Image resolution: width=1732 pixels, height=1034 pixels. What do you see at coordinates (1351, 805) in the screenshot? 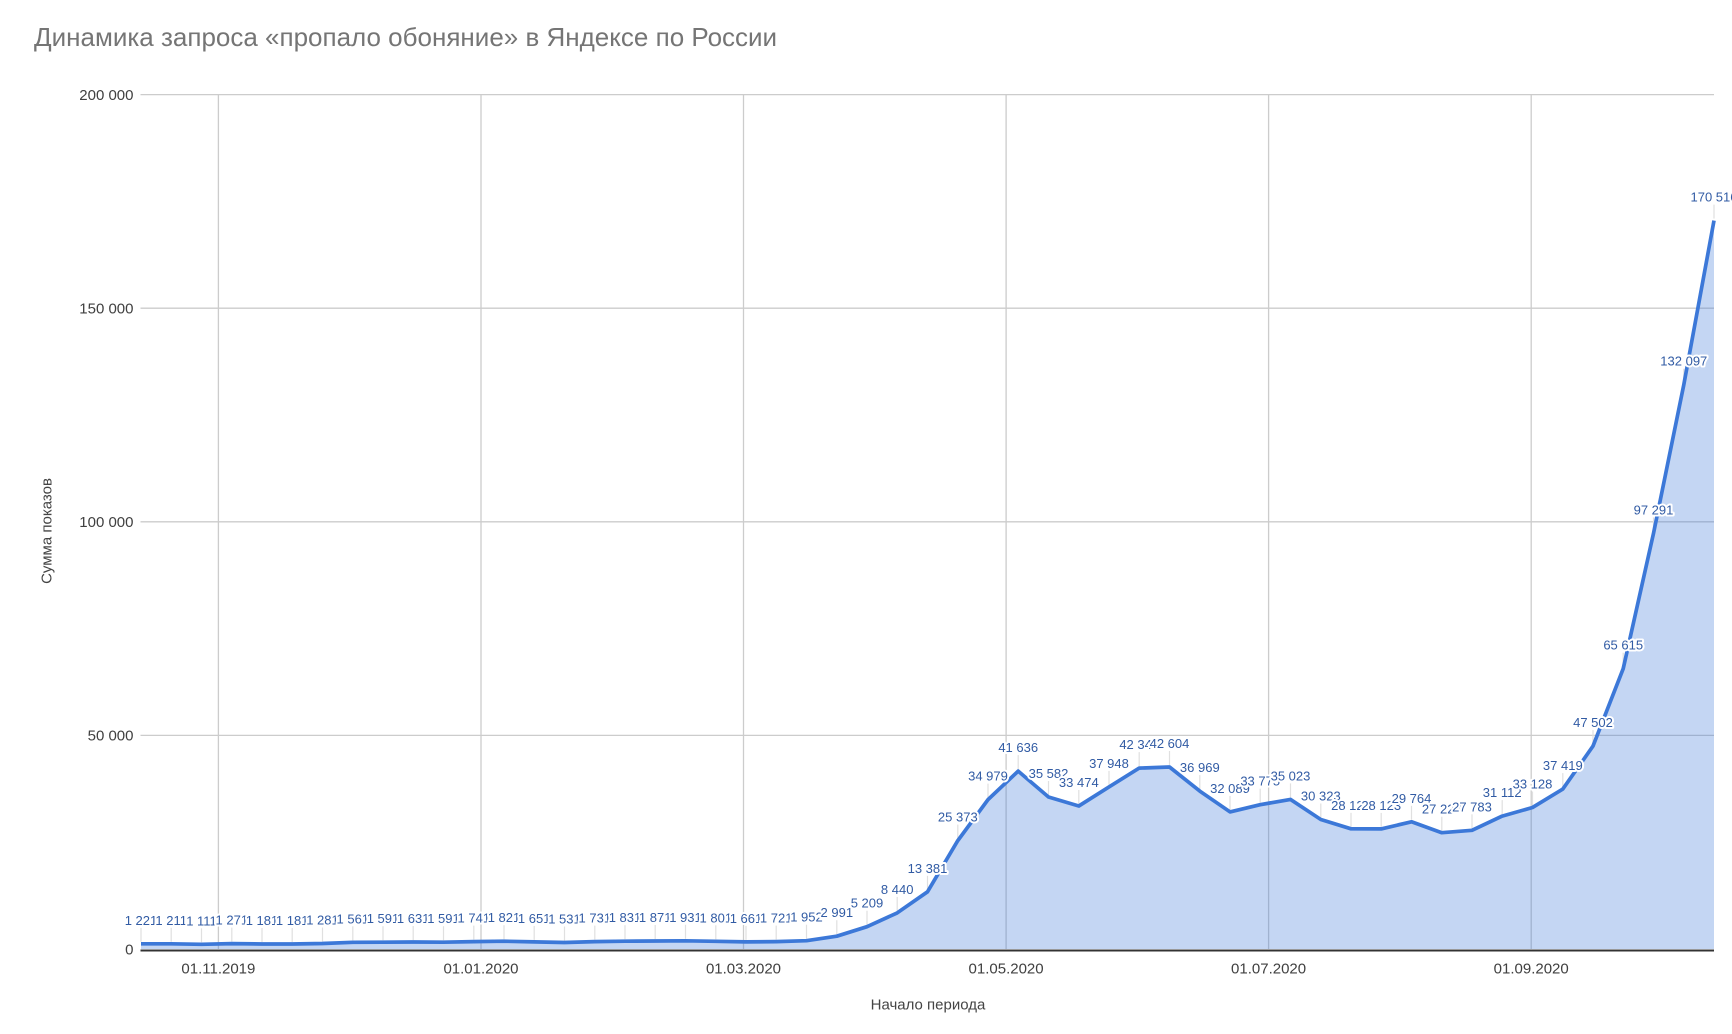
I see `svg-text: 28 128` at bounding box center [1351, 805].